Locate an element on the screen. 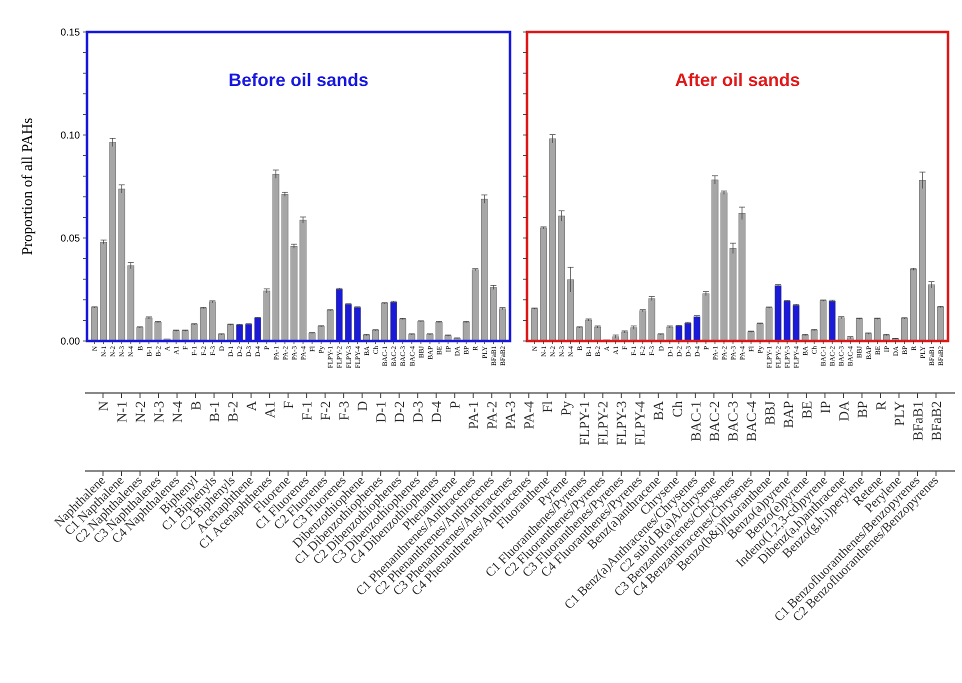 The width and height of the screenshot is (962, 683). category-label: BP is located at coordinates (863, 409).